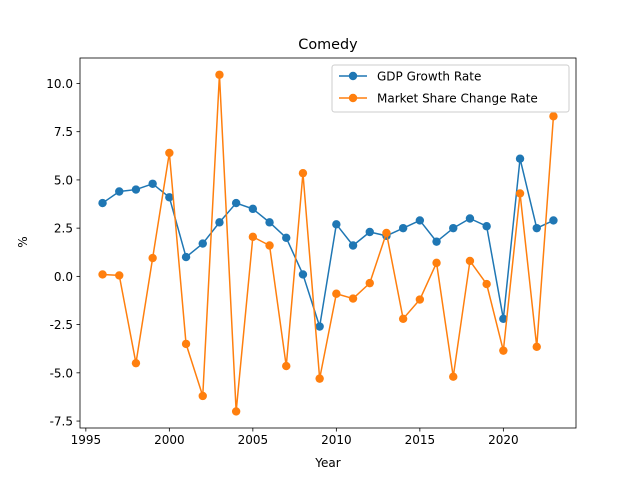 The height and width of the screenshot is (484, 640). Describe the element at coordinates (86, 440) in the screenshot. I see `x-tick-label: 1995` at that location.